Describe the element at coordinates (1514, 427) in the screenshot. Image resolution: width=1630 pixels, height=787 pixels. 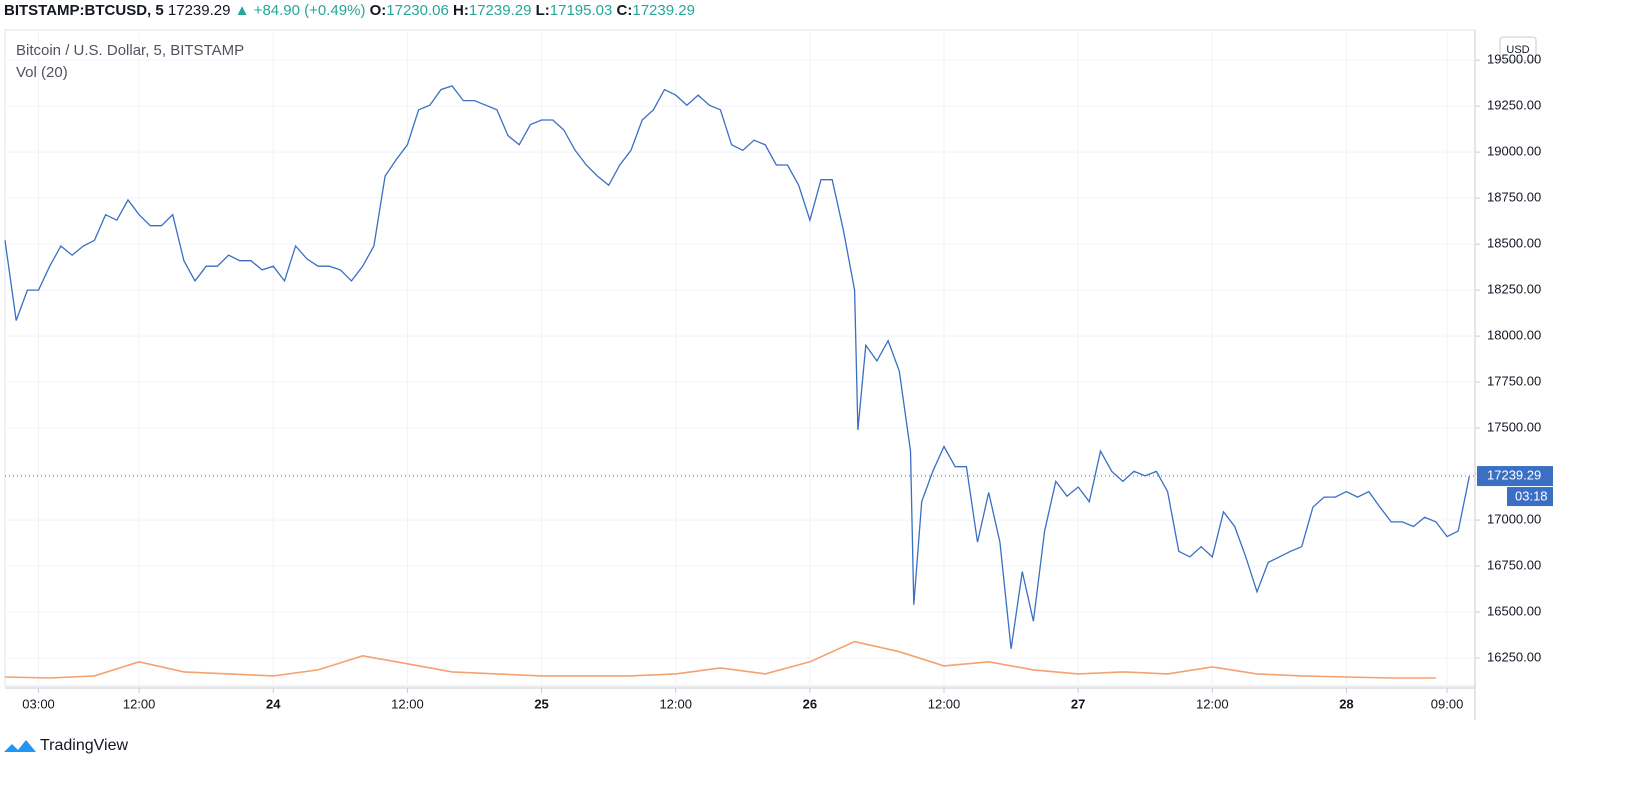
I see `y-tick-label: 17500.00` at that location.